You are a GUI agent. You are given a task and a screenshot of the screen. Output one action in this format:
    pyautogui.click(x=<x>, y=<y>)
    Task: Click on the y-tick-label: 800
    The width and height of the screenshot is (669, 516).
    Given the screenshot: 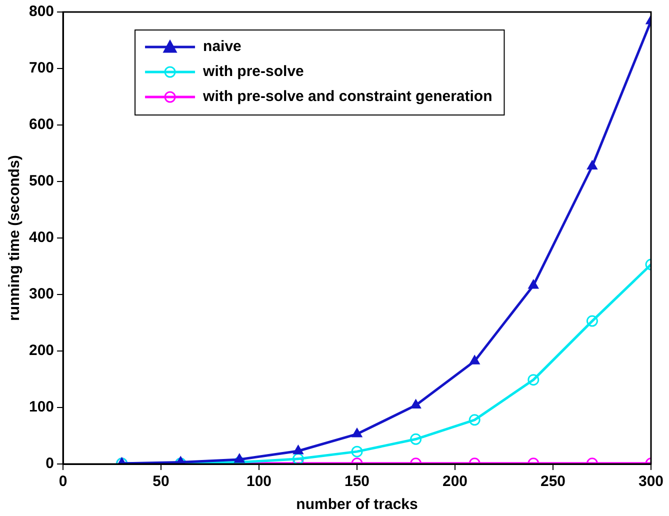 What is the action you would take?
    pyautogui.click(x=41, y=11)
    